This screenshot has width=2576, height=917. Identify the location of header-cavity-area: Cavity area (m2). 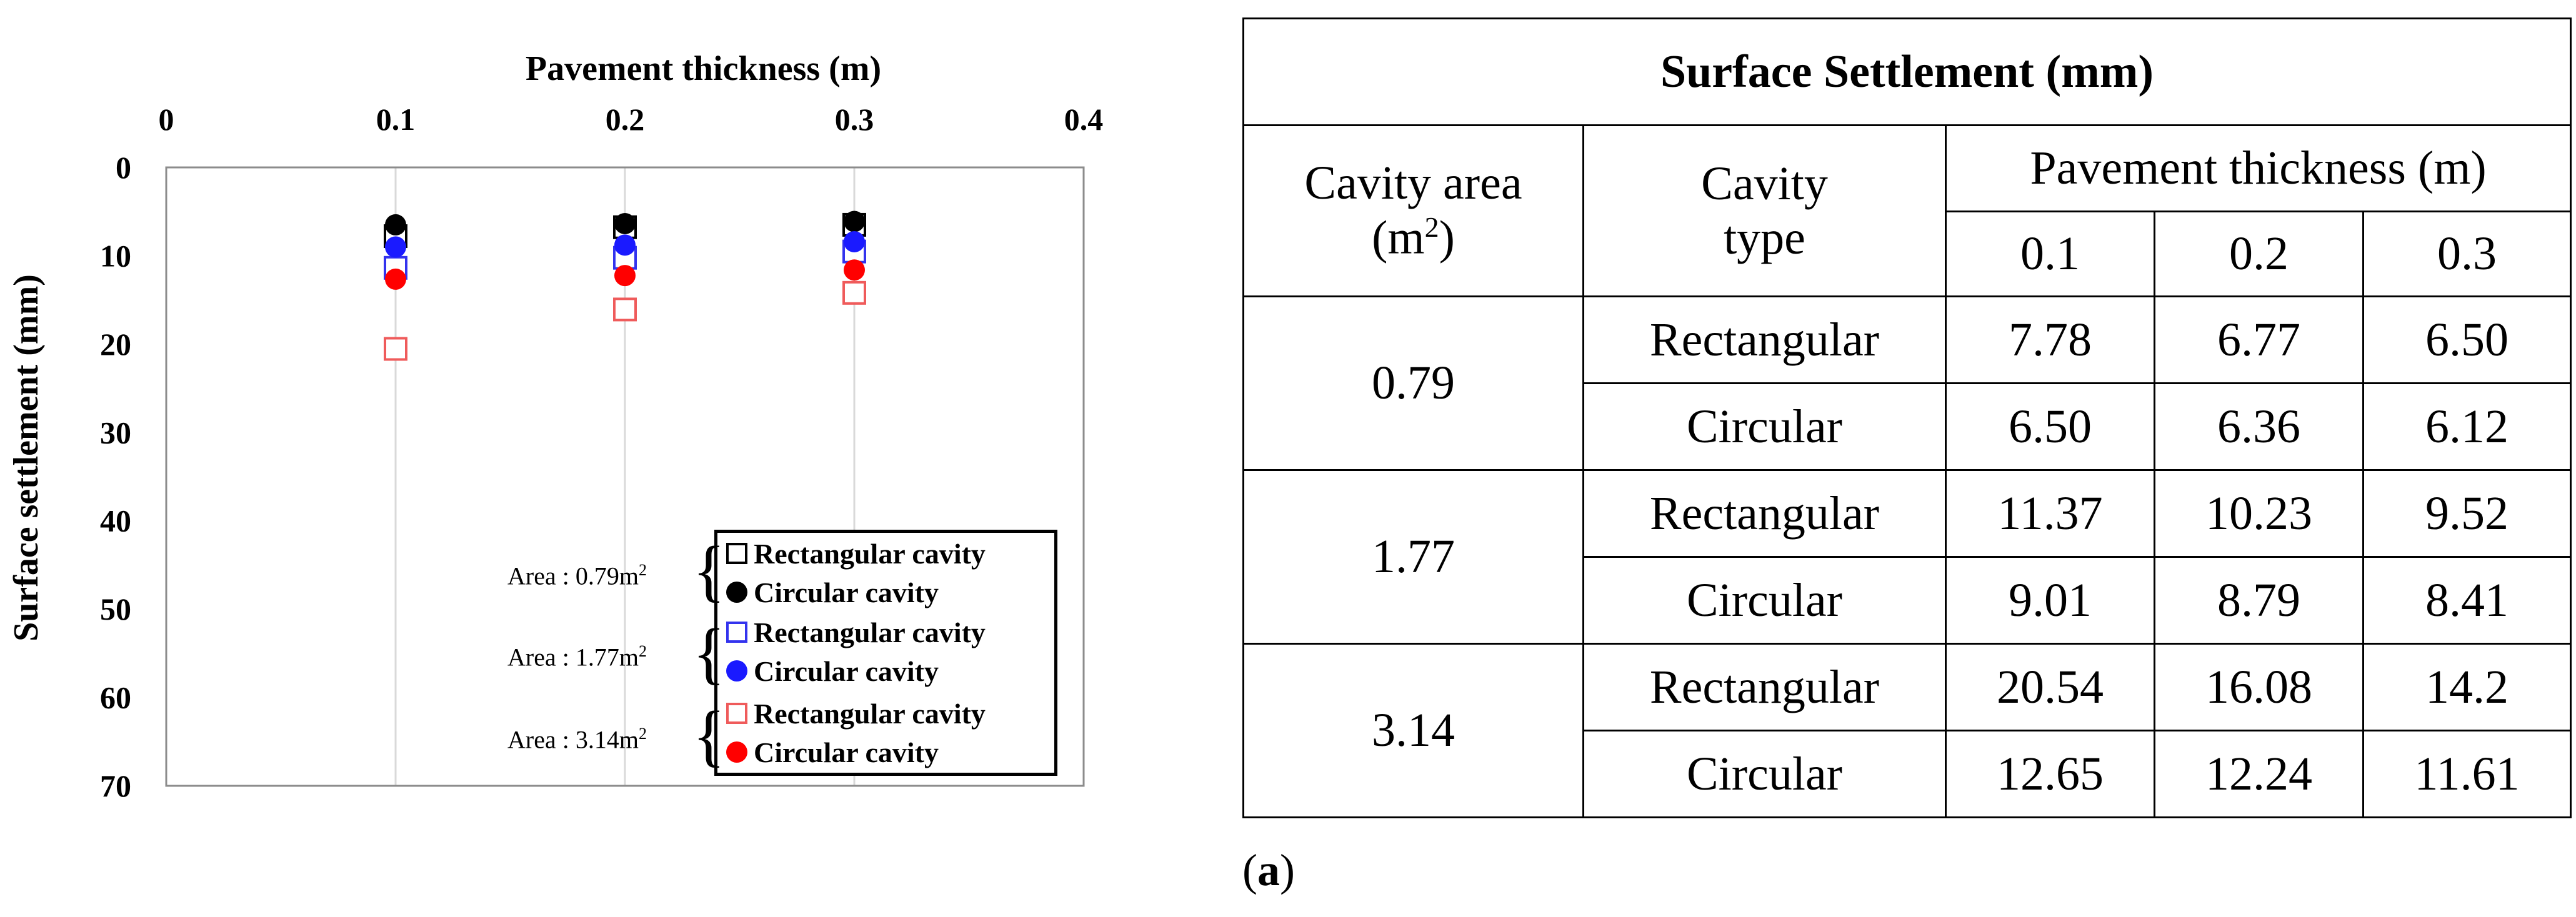
(1413, 210).